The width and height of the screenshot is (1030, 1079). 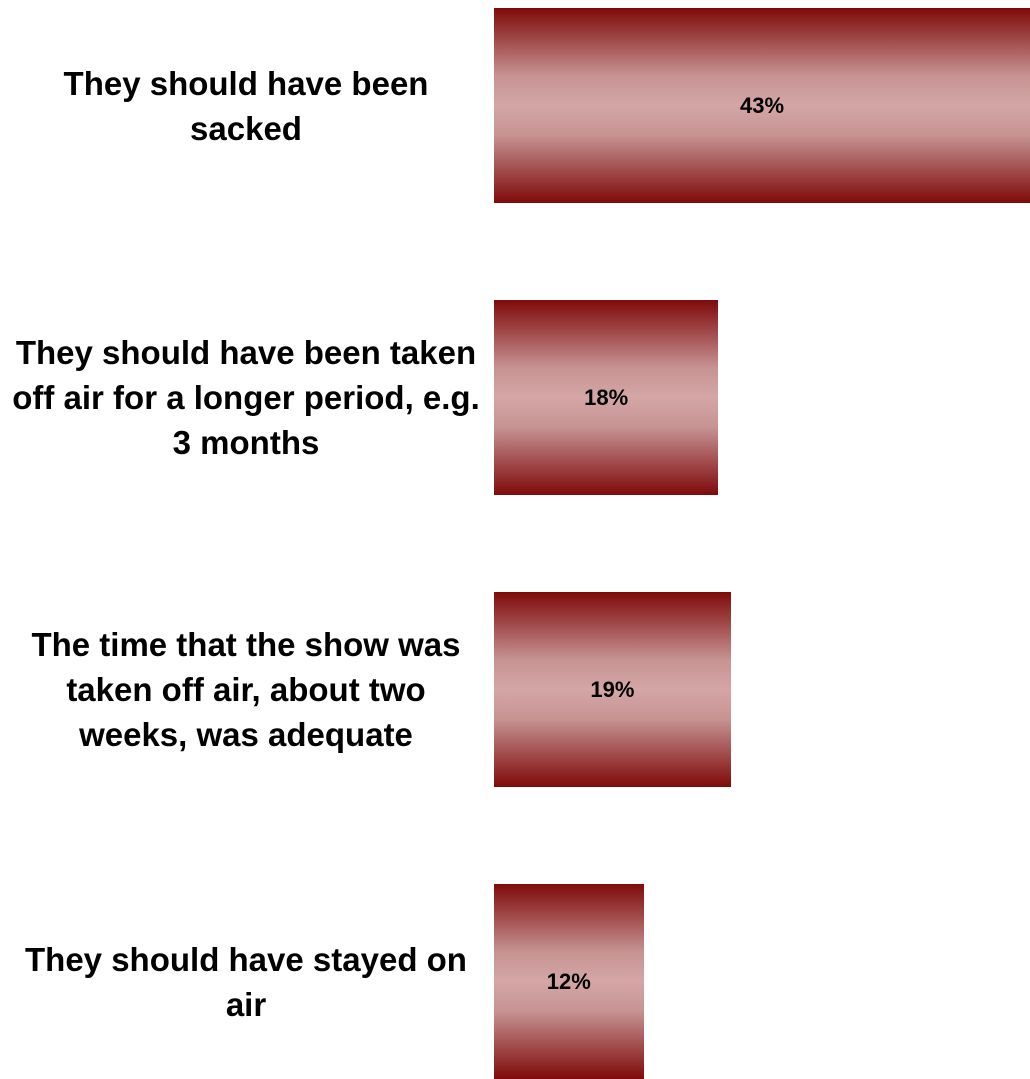 I want to click on value-label: 18%, so click(x=606, y=397).